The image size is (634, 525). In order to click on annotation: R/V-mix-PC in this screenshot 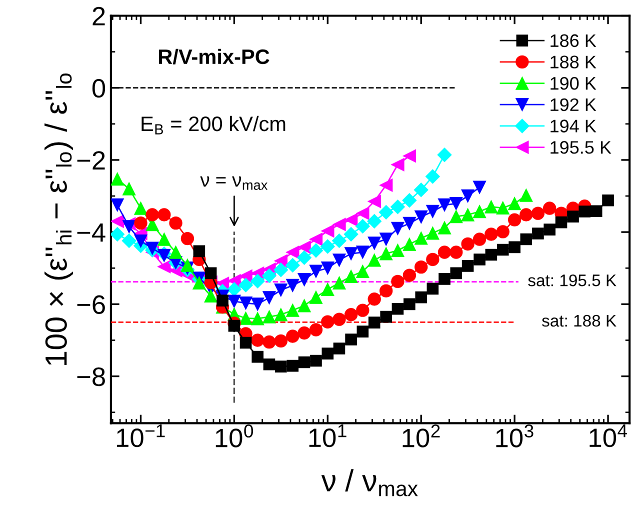, I will do `click(214, 56)`.